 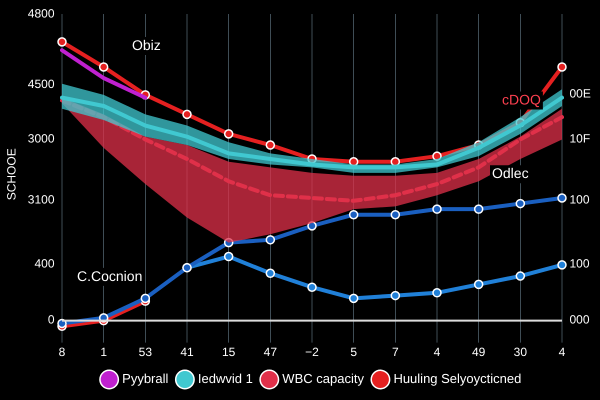 I want to click on x-tick-label: 47, so click(x=271, y=352).